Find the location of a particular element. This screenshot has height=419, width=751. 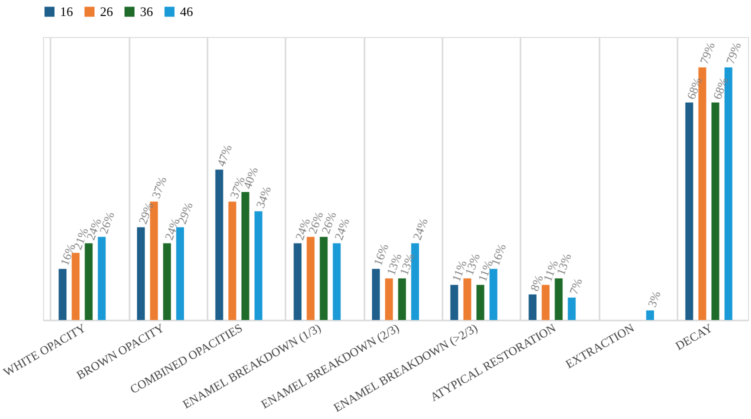

data-label: 3% is located at coordinates (654, 299).